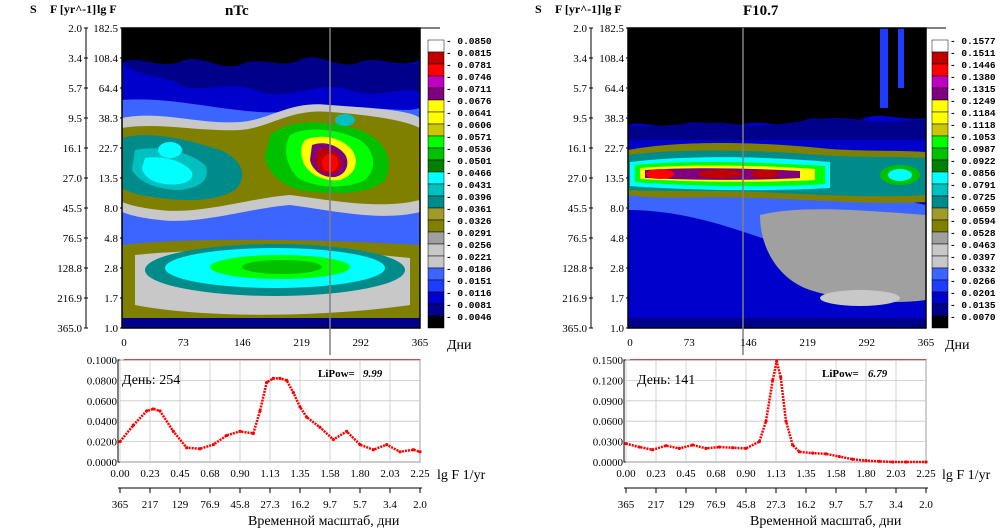 The image size is (1000, 528). Describe the element at coordinates (608, 412) in the screenshot. I see `right-spectrum-y-ticks: 0.1500 0.1200 0.0900 0.0600 0.0300 0.0000` at that location.